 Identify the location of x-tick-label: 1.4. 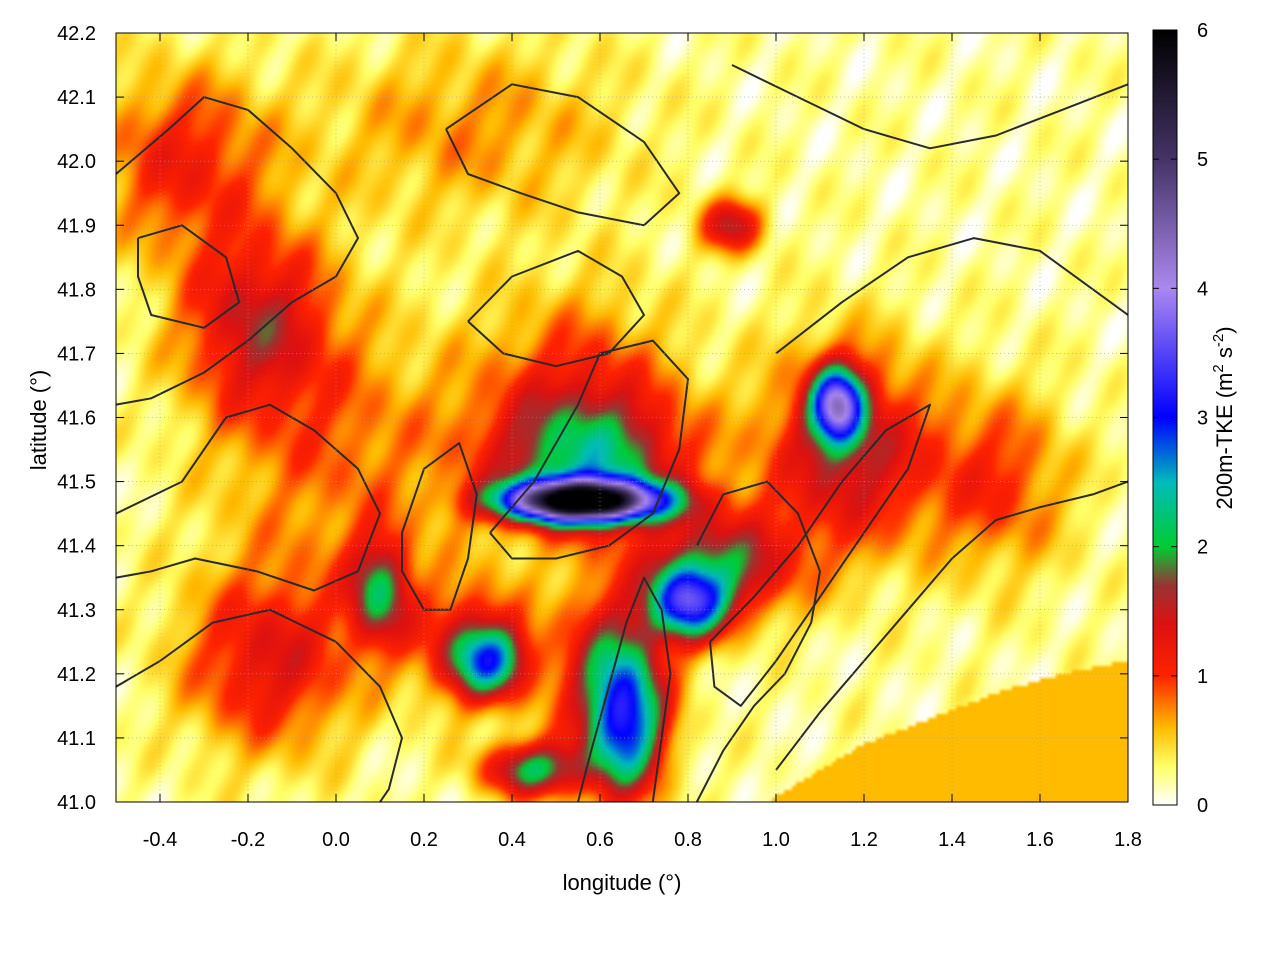
(952, 840).